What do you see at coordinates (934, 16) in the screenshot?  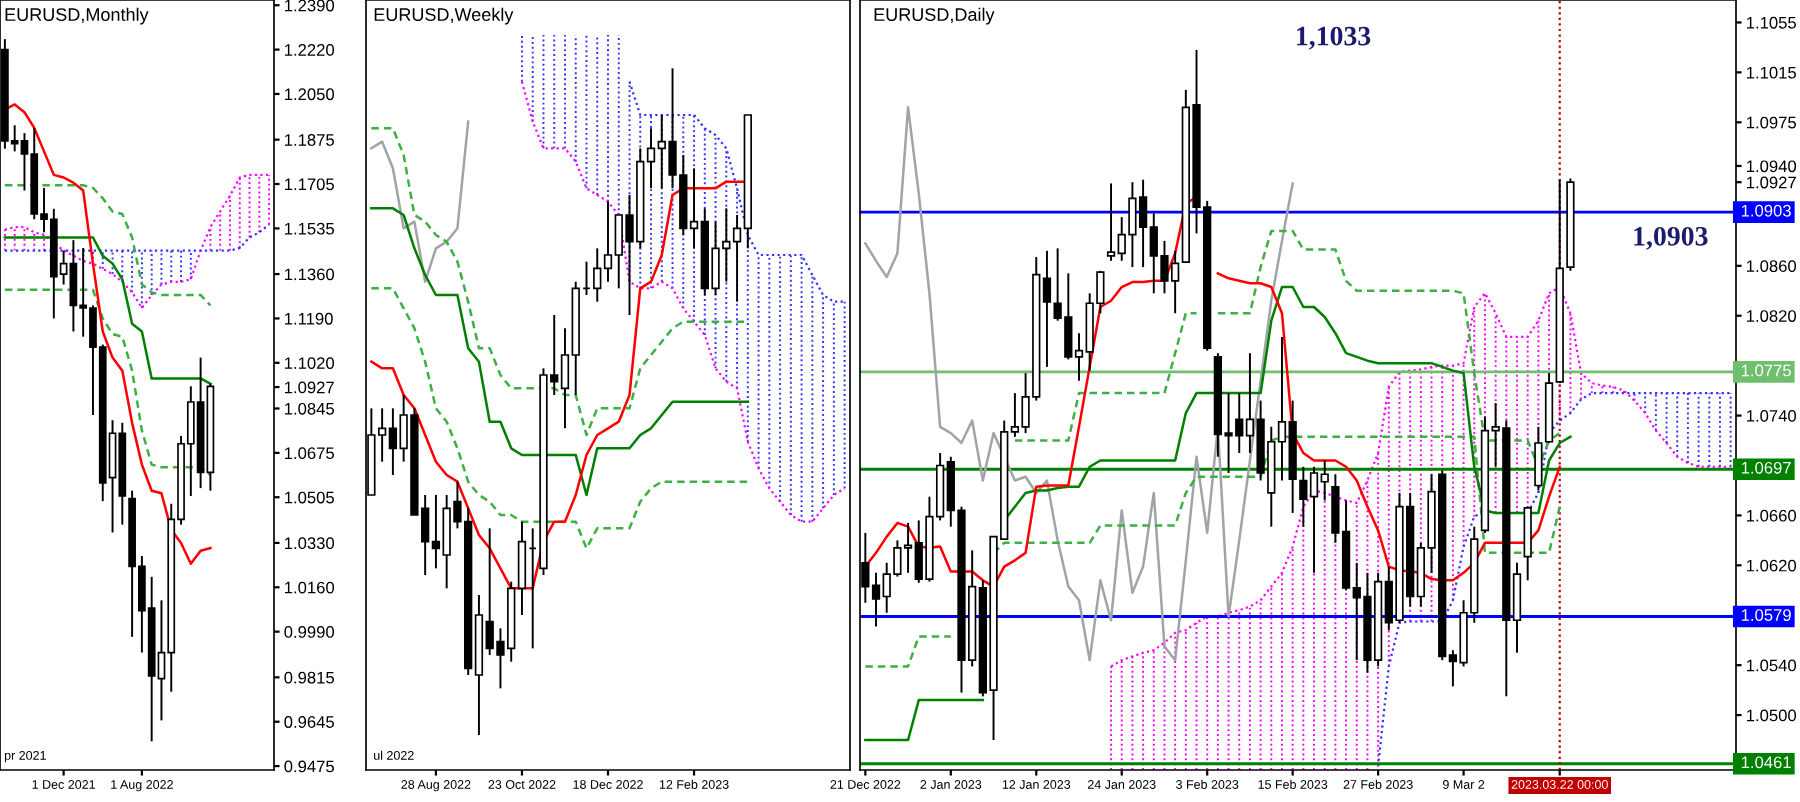 I see `chart-title: EURUSD,Daily` at bounding box center [934, 16].